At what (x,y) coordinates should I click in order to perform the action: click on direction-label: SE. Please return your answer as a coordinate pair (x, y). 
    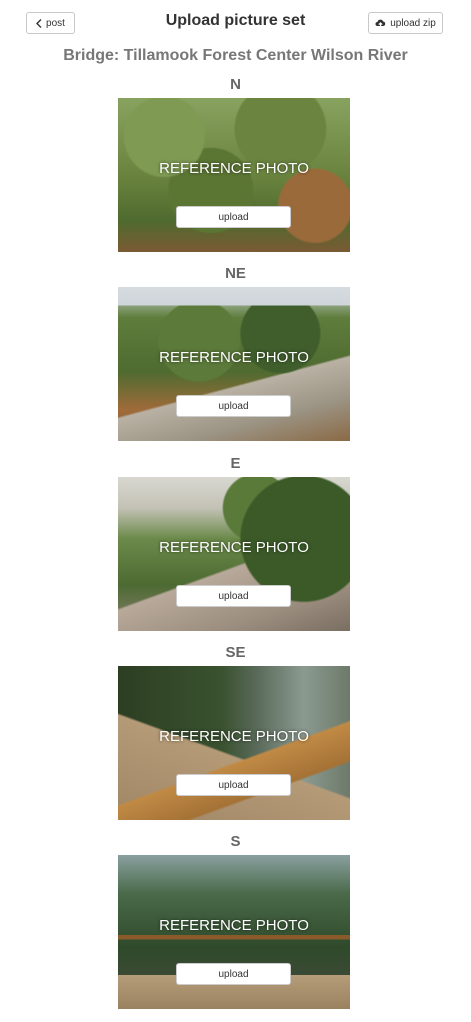
    Looking at the image, I should click on (235, 652).